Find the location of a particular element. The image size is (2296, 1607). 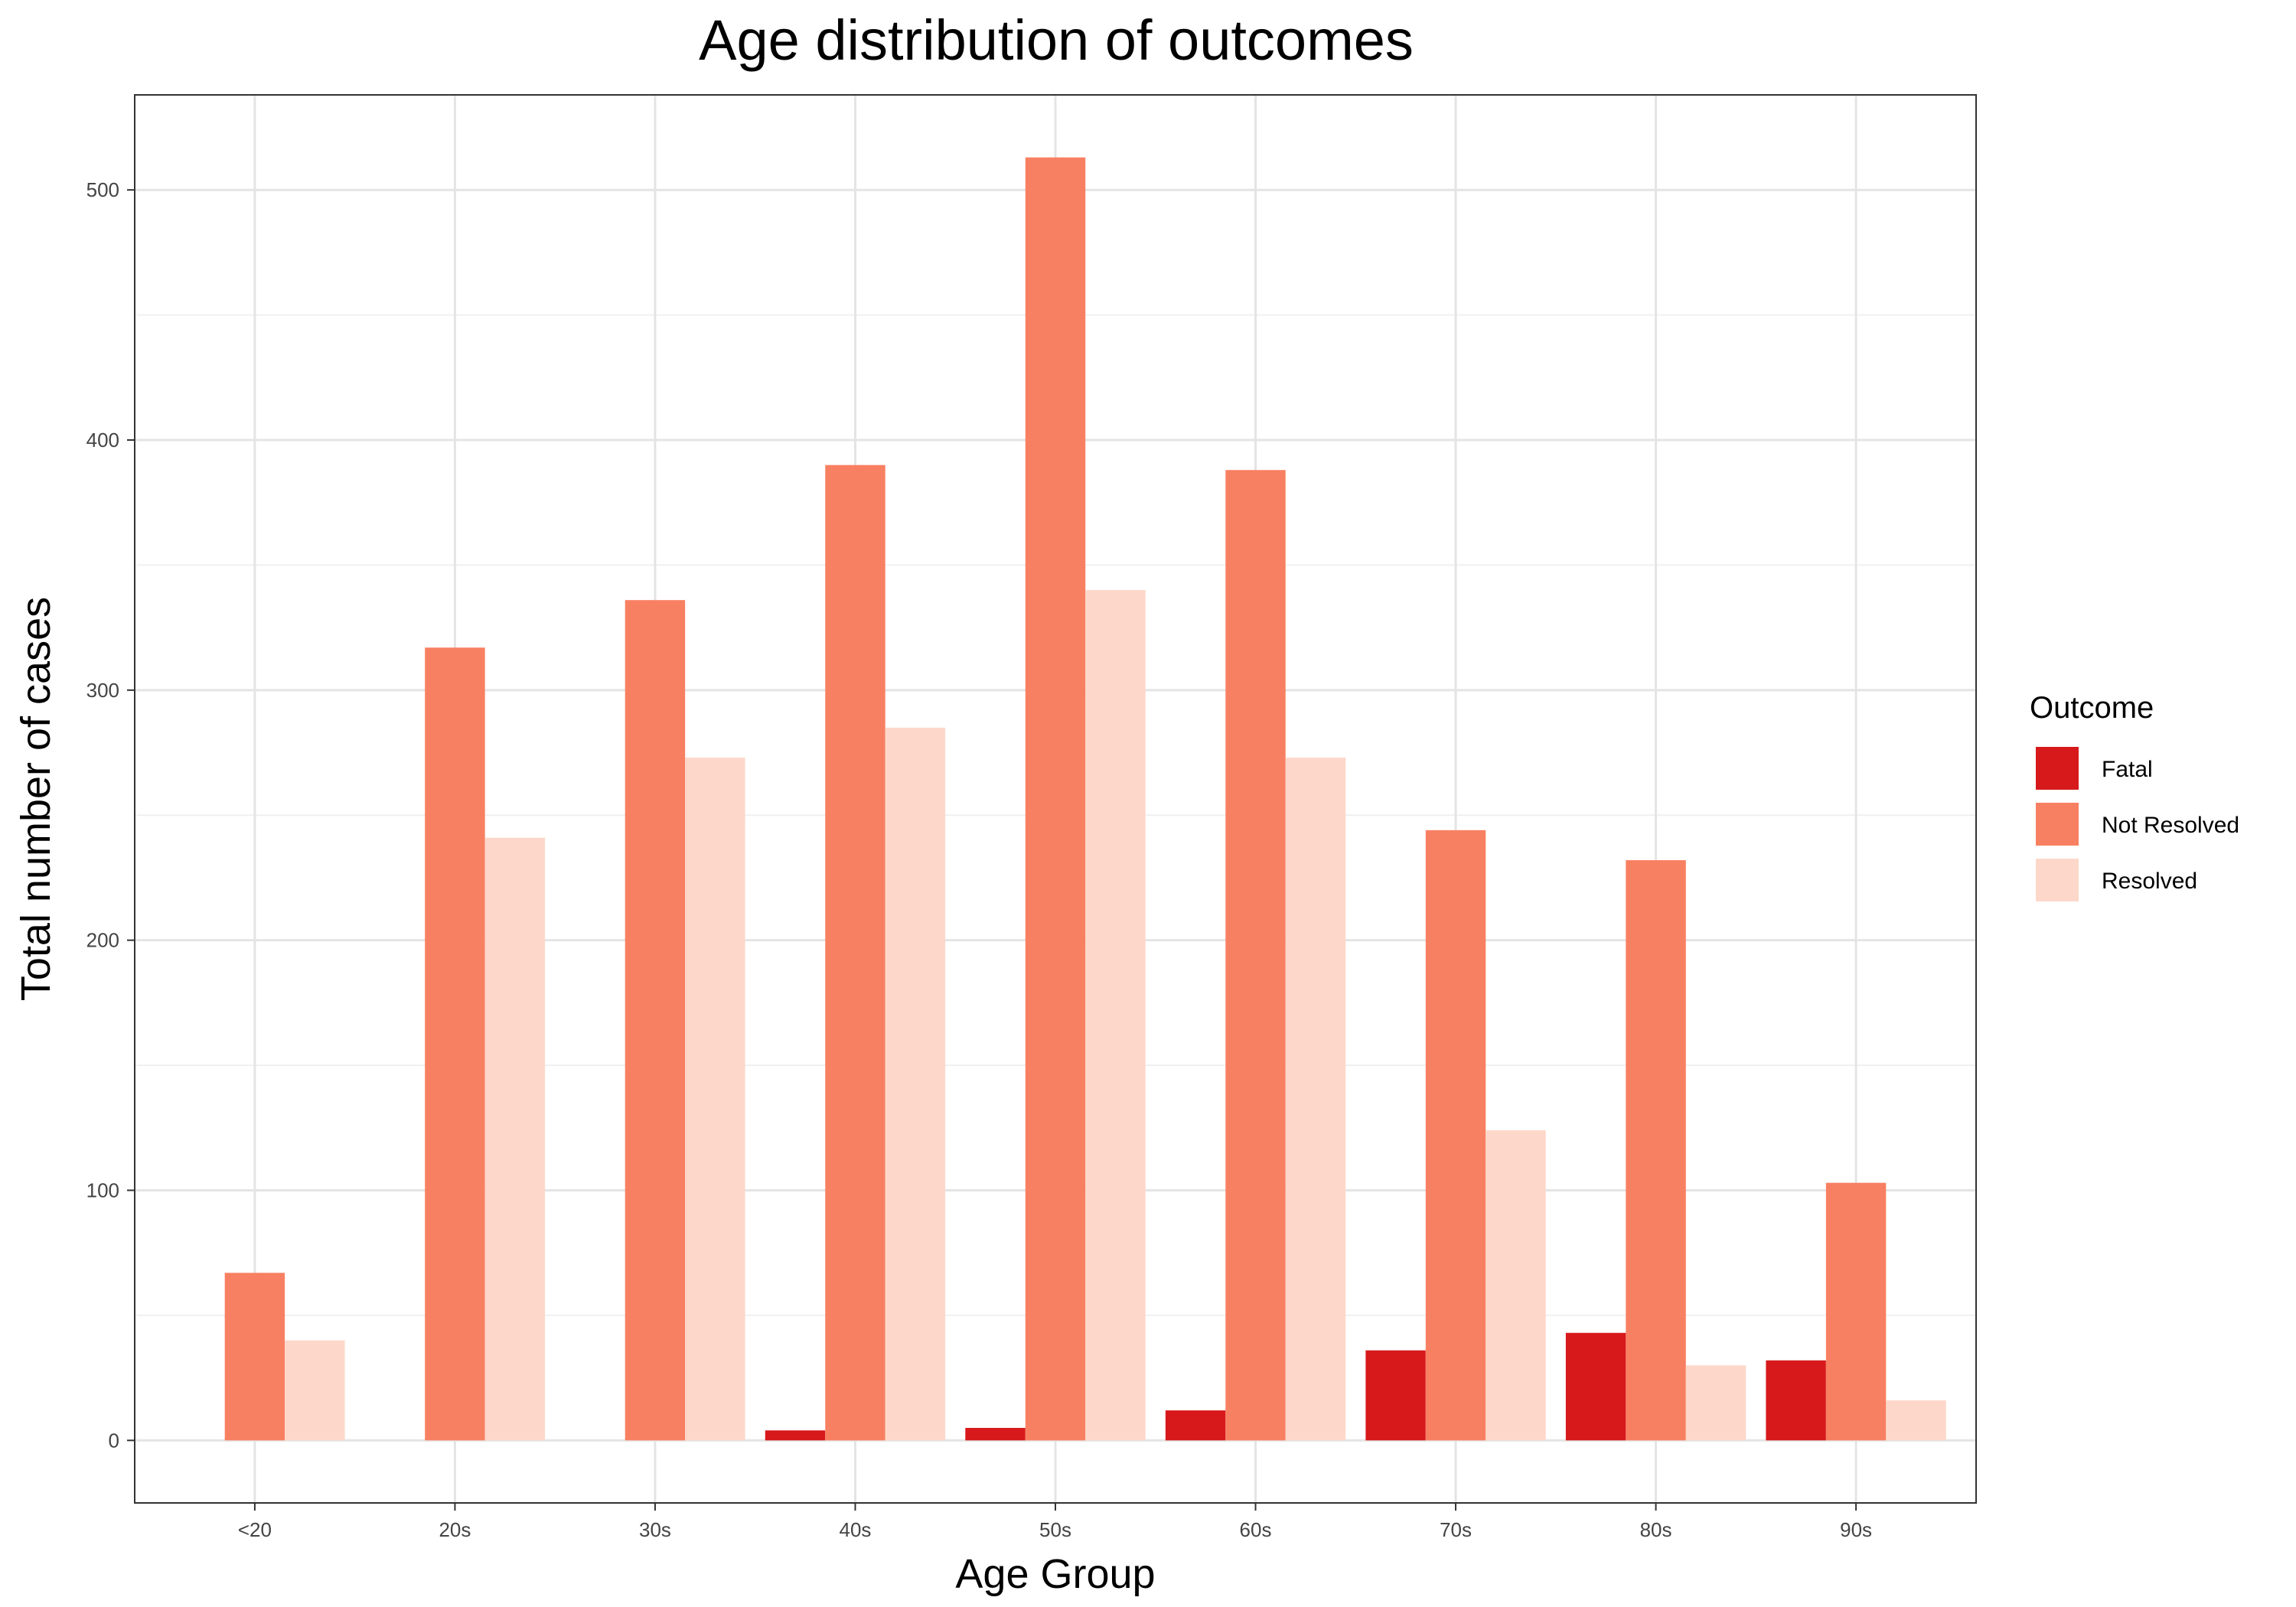

legend-items: Fatal Not Resolved Resolved is located at coordinates (2137, 824).